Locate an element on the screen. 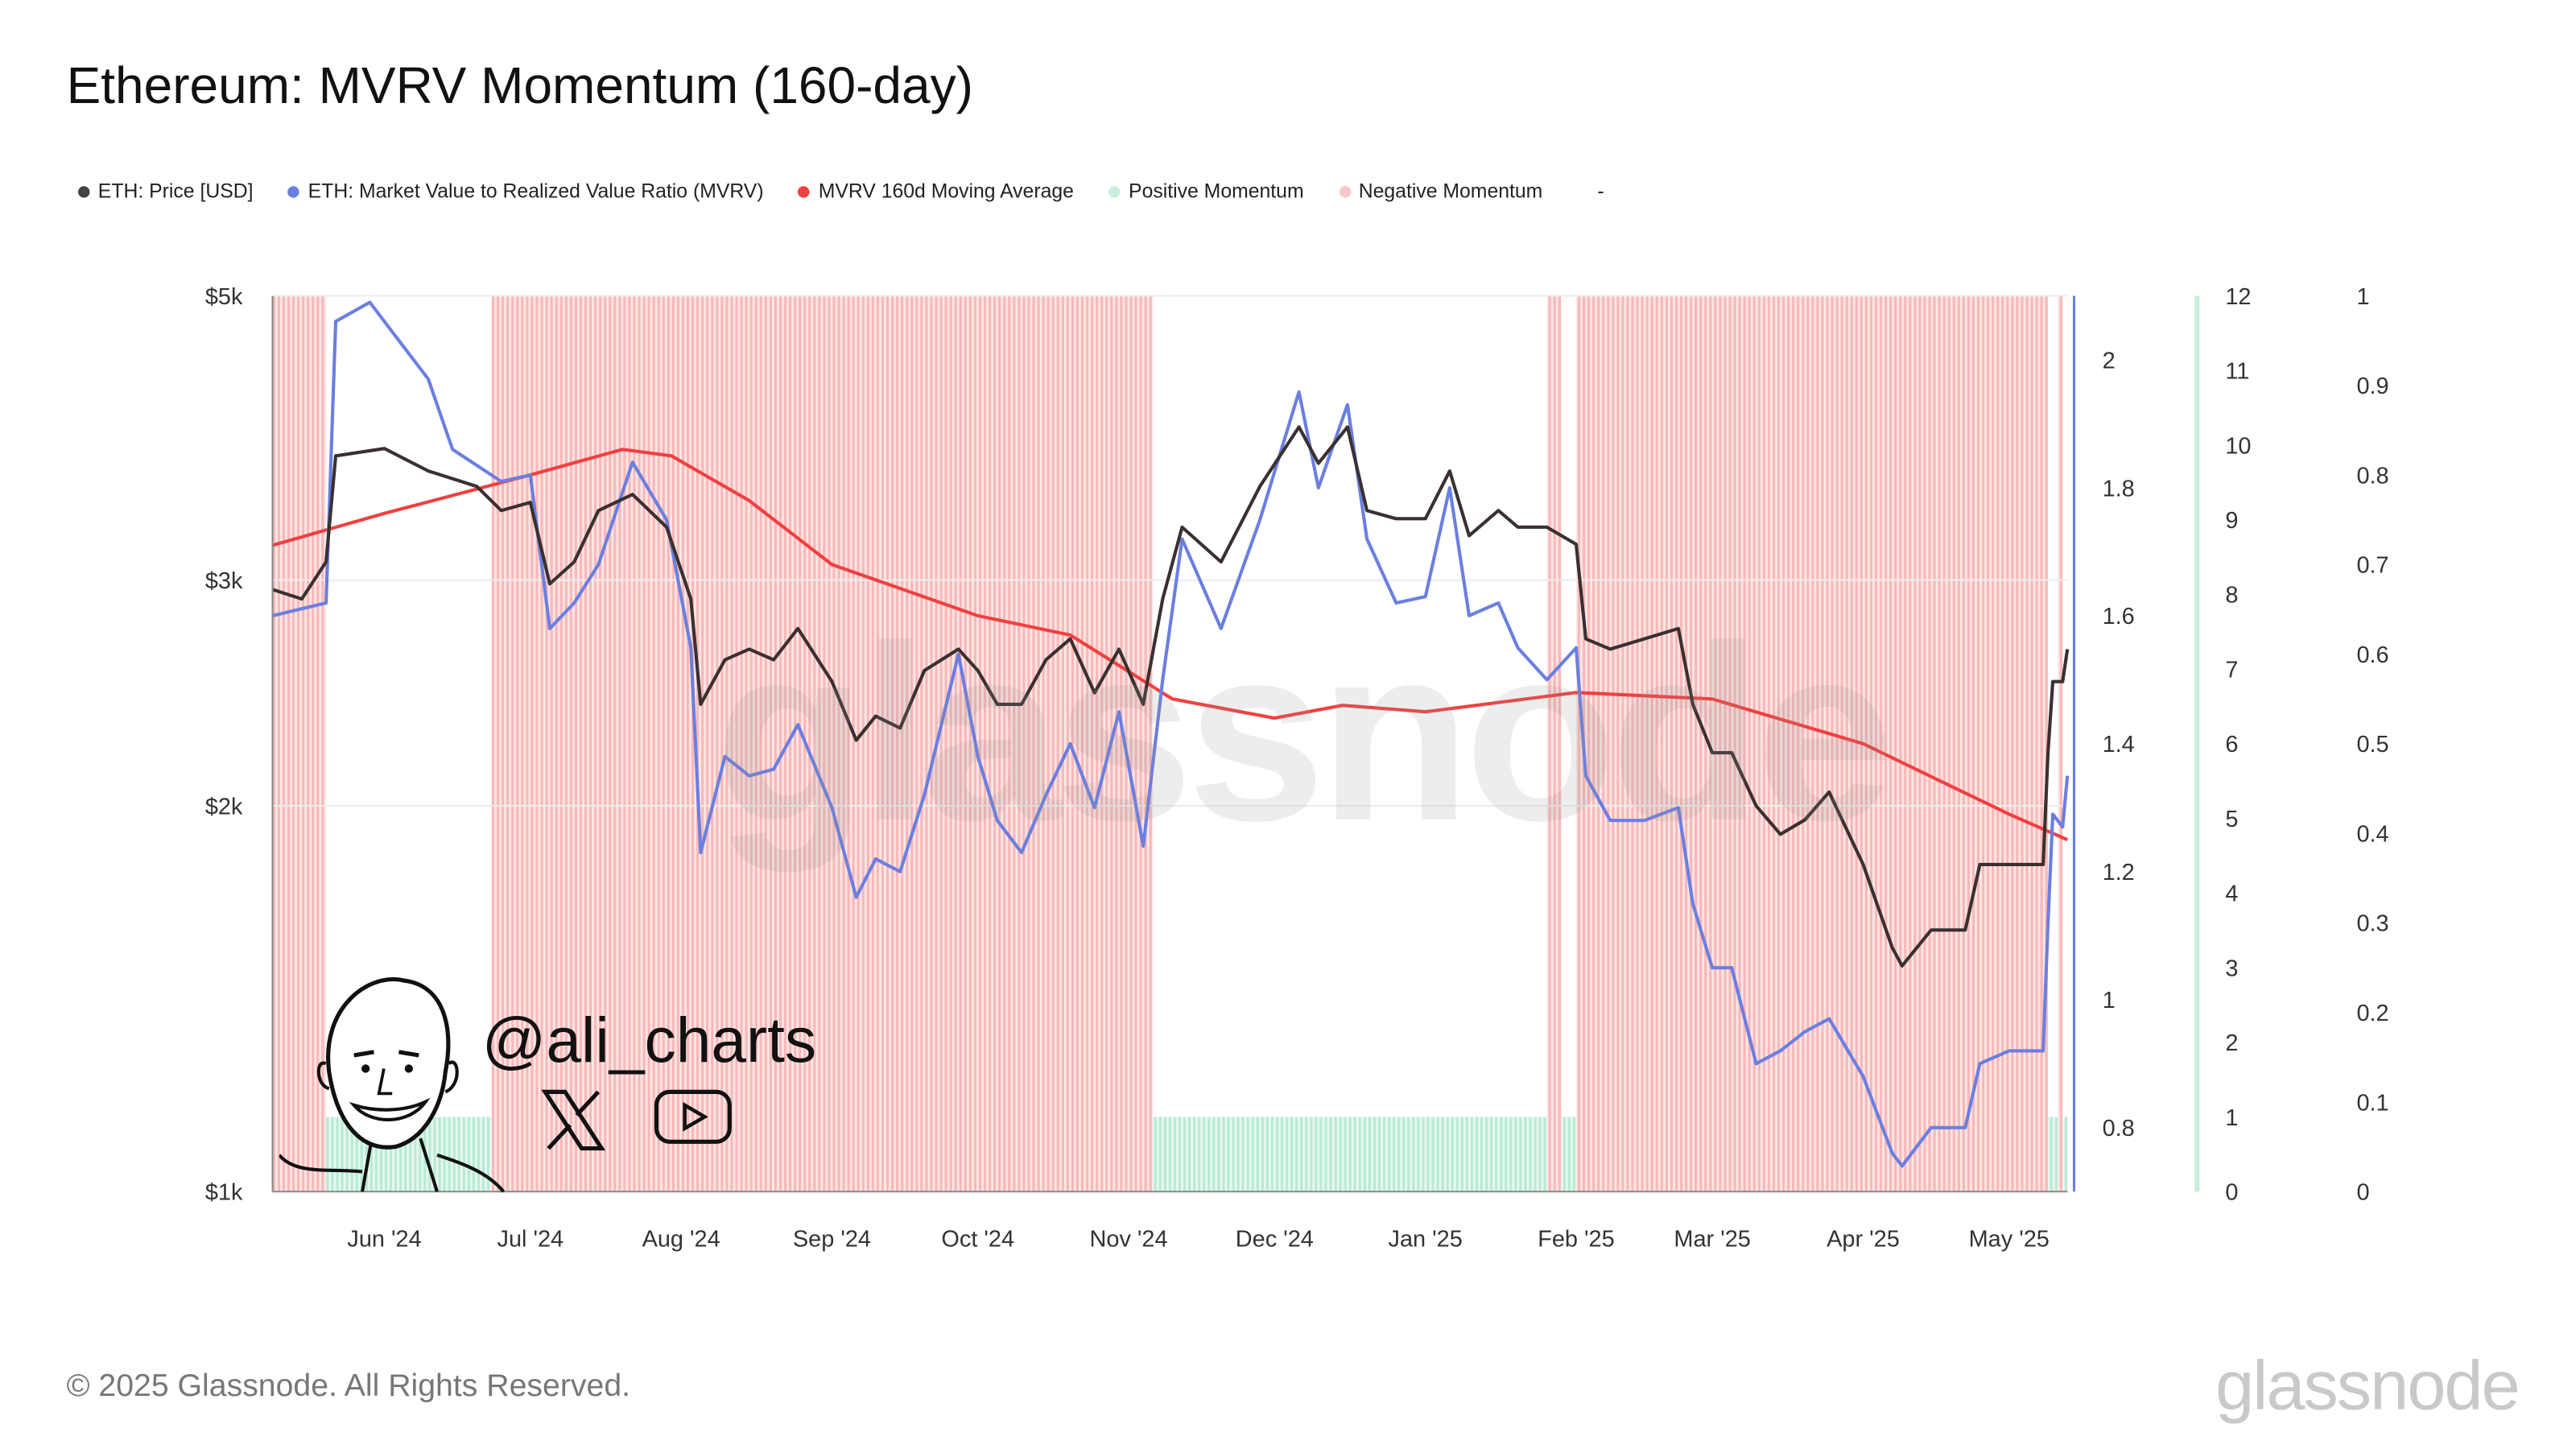 The width and height of the screenshot is (2576, 1449). negative-axis-tick-label: 0 is located at coordinates (2362, 1193).